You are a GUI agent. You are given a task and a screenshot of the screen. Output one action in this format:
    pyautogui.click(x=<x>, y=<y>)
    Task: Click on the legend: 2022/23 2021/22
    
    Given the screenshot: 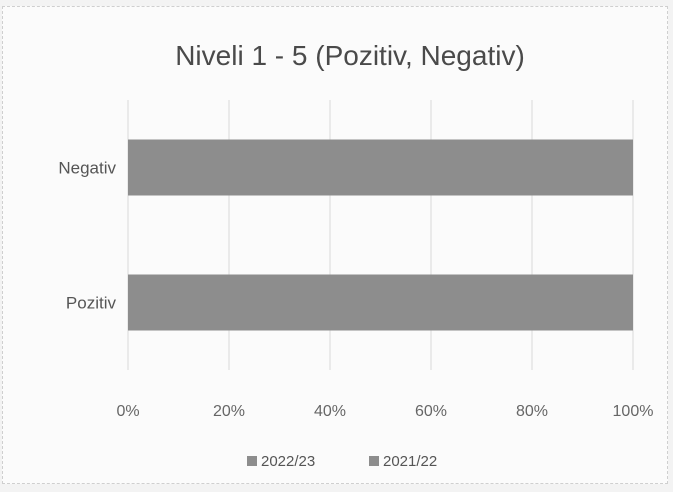 What is the action you would take?
    pyautogui.click(x=342, y=461)
    